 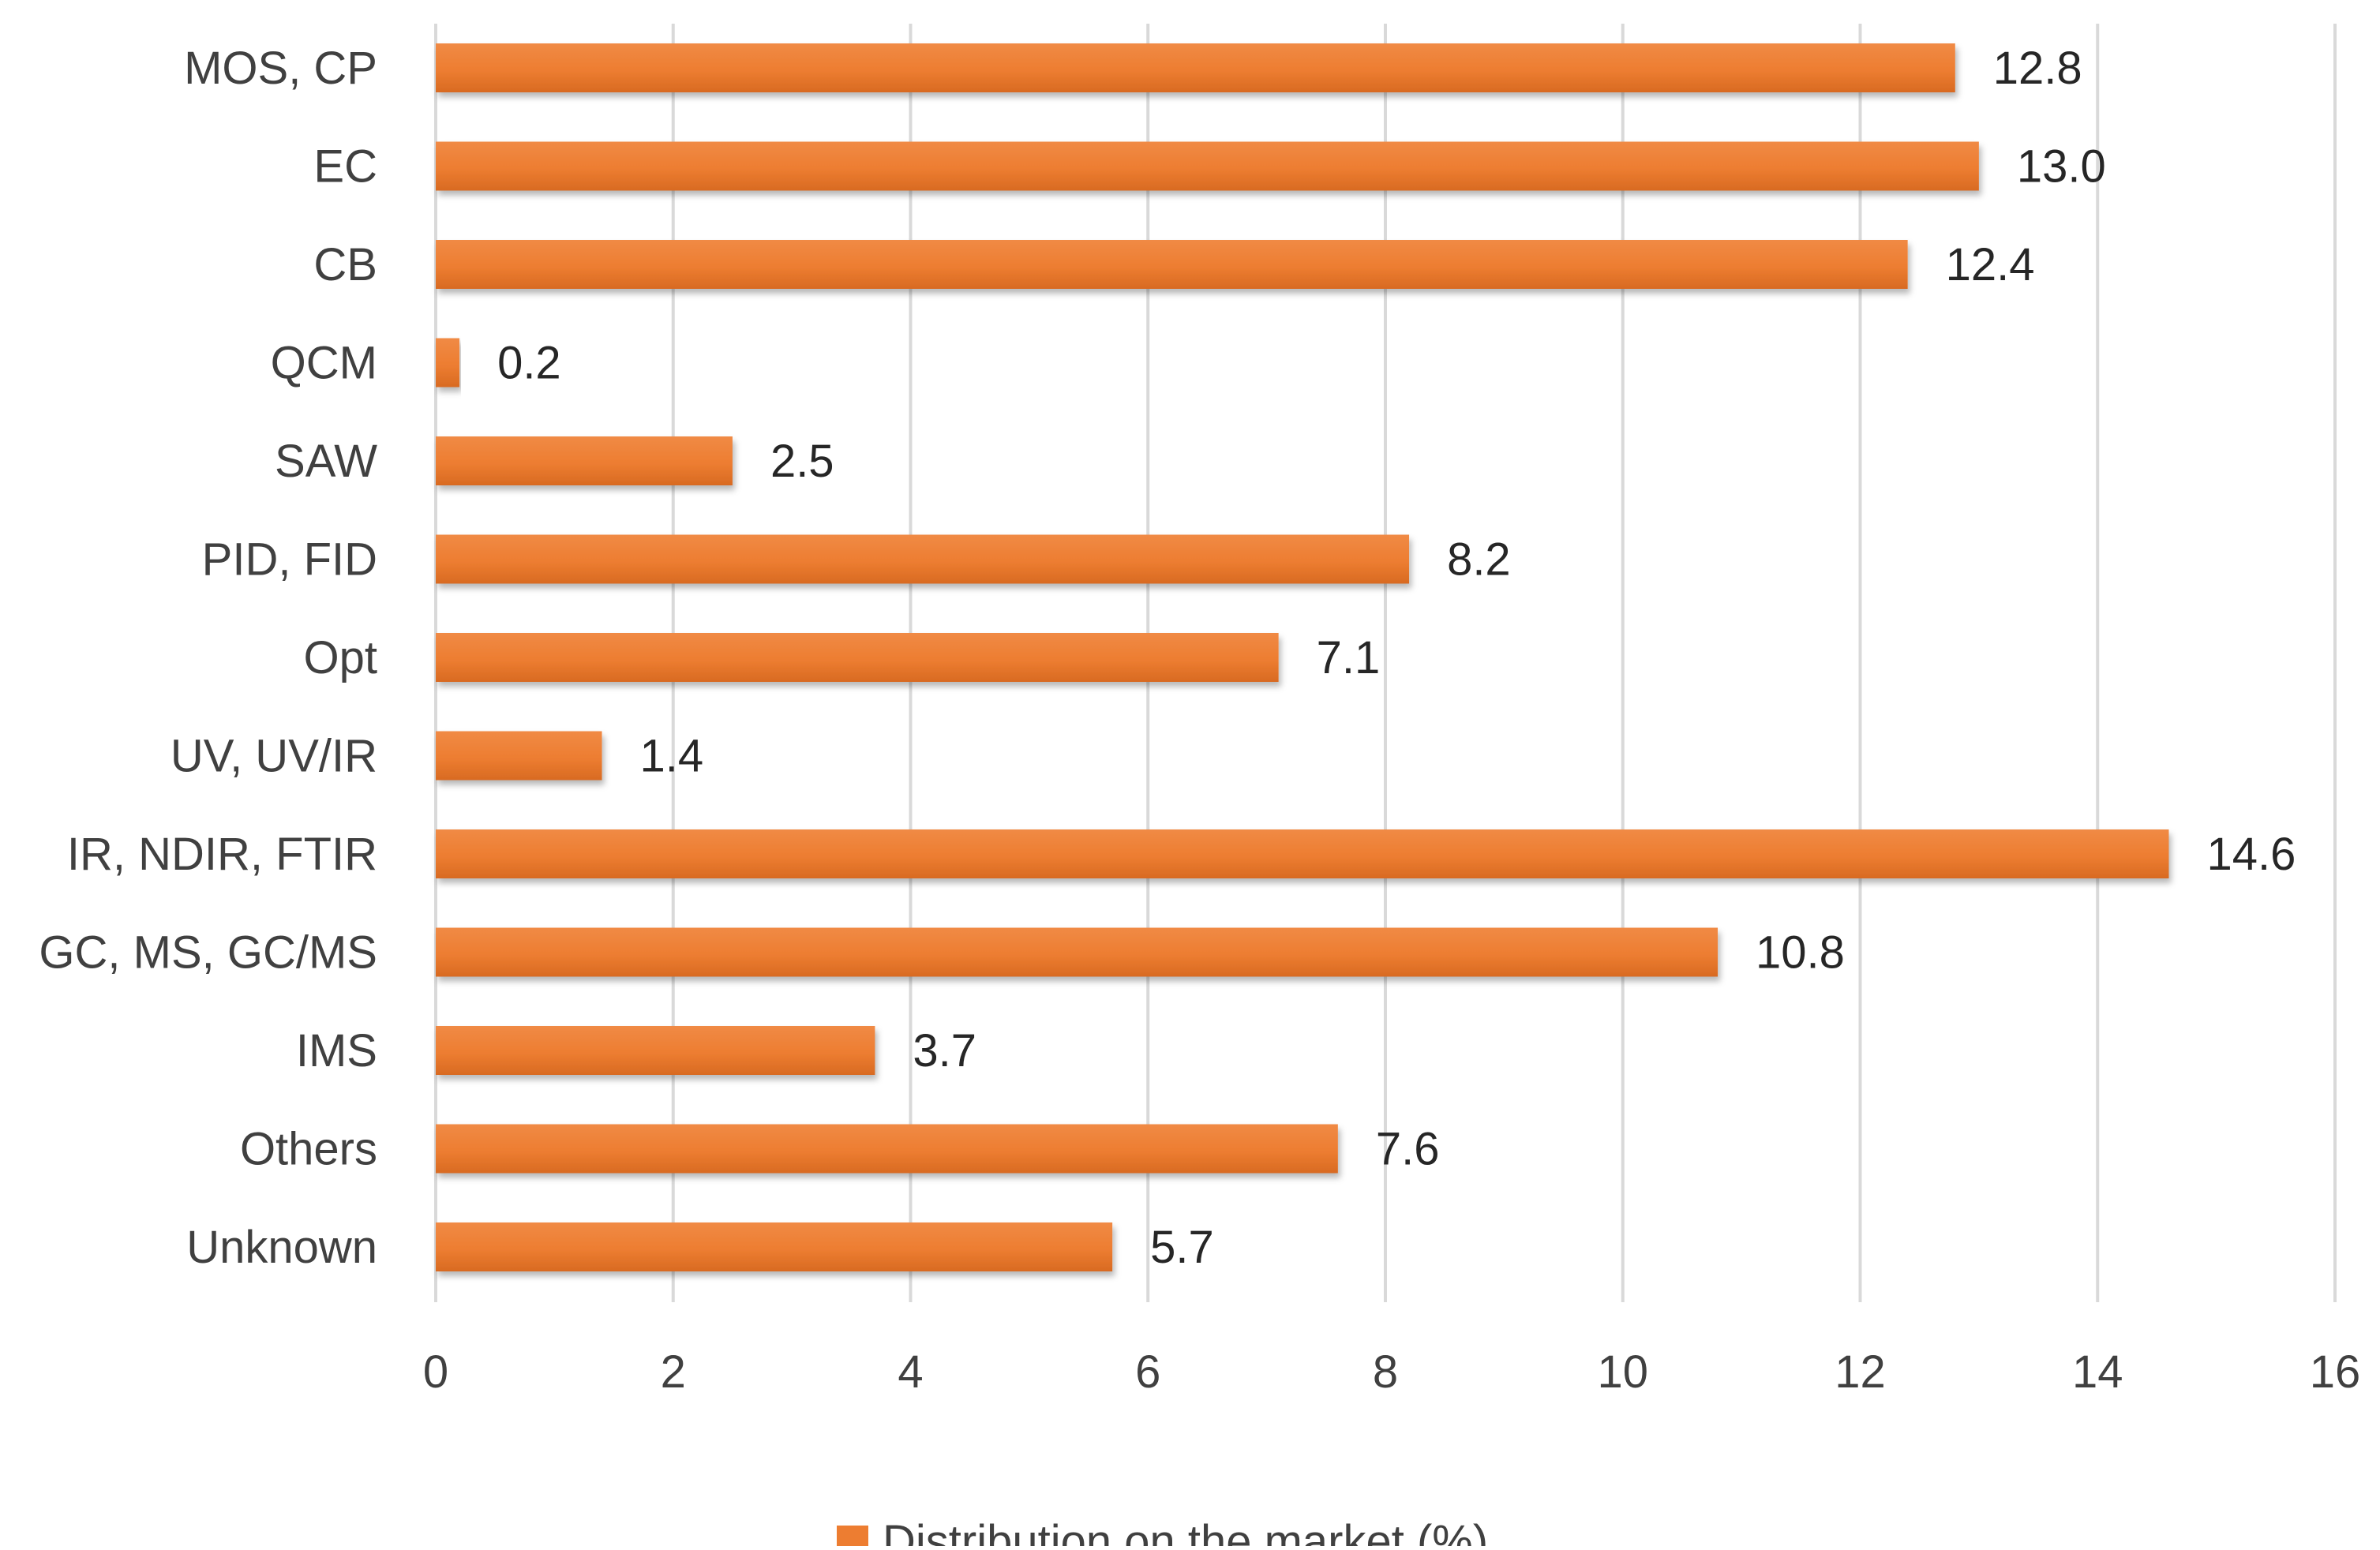 I want to click on x-tick-label: 10, so click(x=1622, y=1372).